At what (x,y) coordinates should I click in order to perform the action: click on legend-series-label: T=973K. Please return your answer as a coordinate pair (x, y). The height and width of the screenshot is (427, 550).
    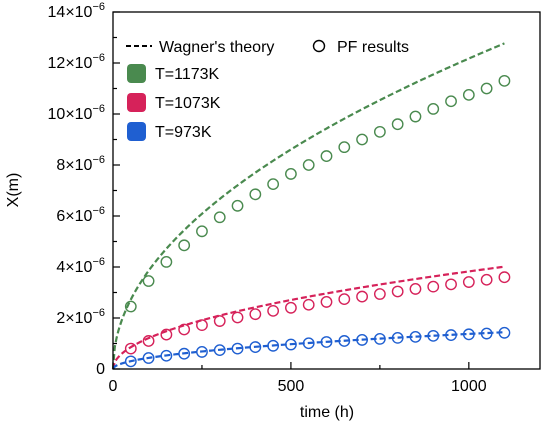
    Looking at the image, I should click on (183, 132).